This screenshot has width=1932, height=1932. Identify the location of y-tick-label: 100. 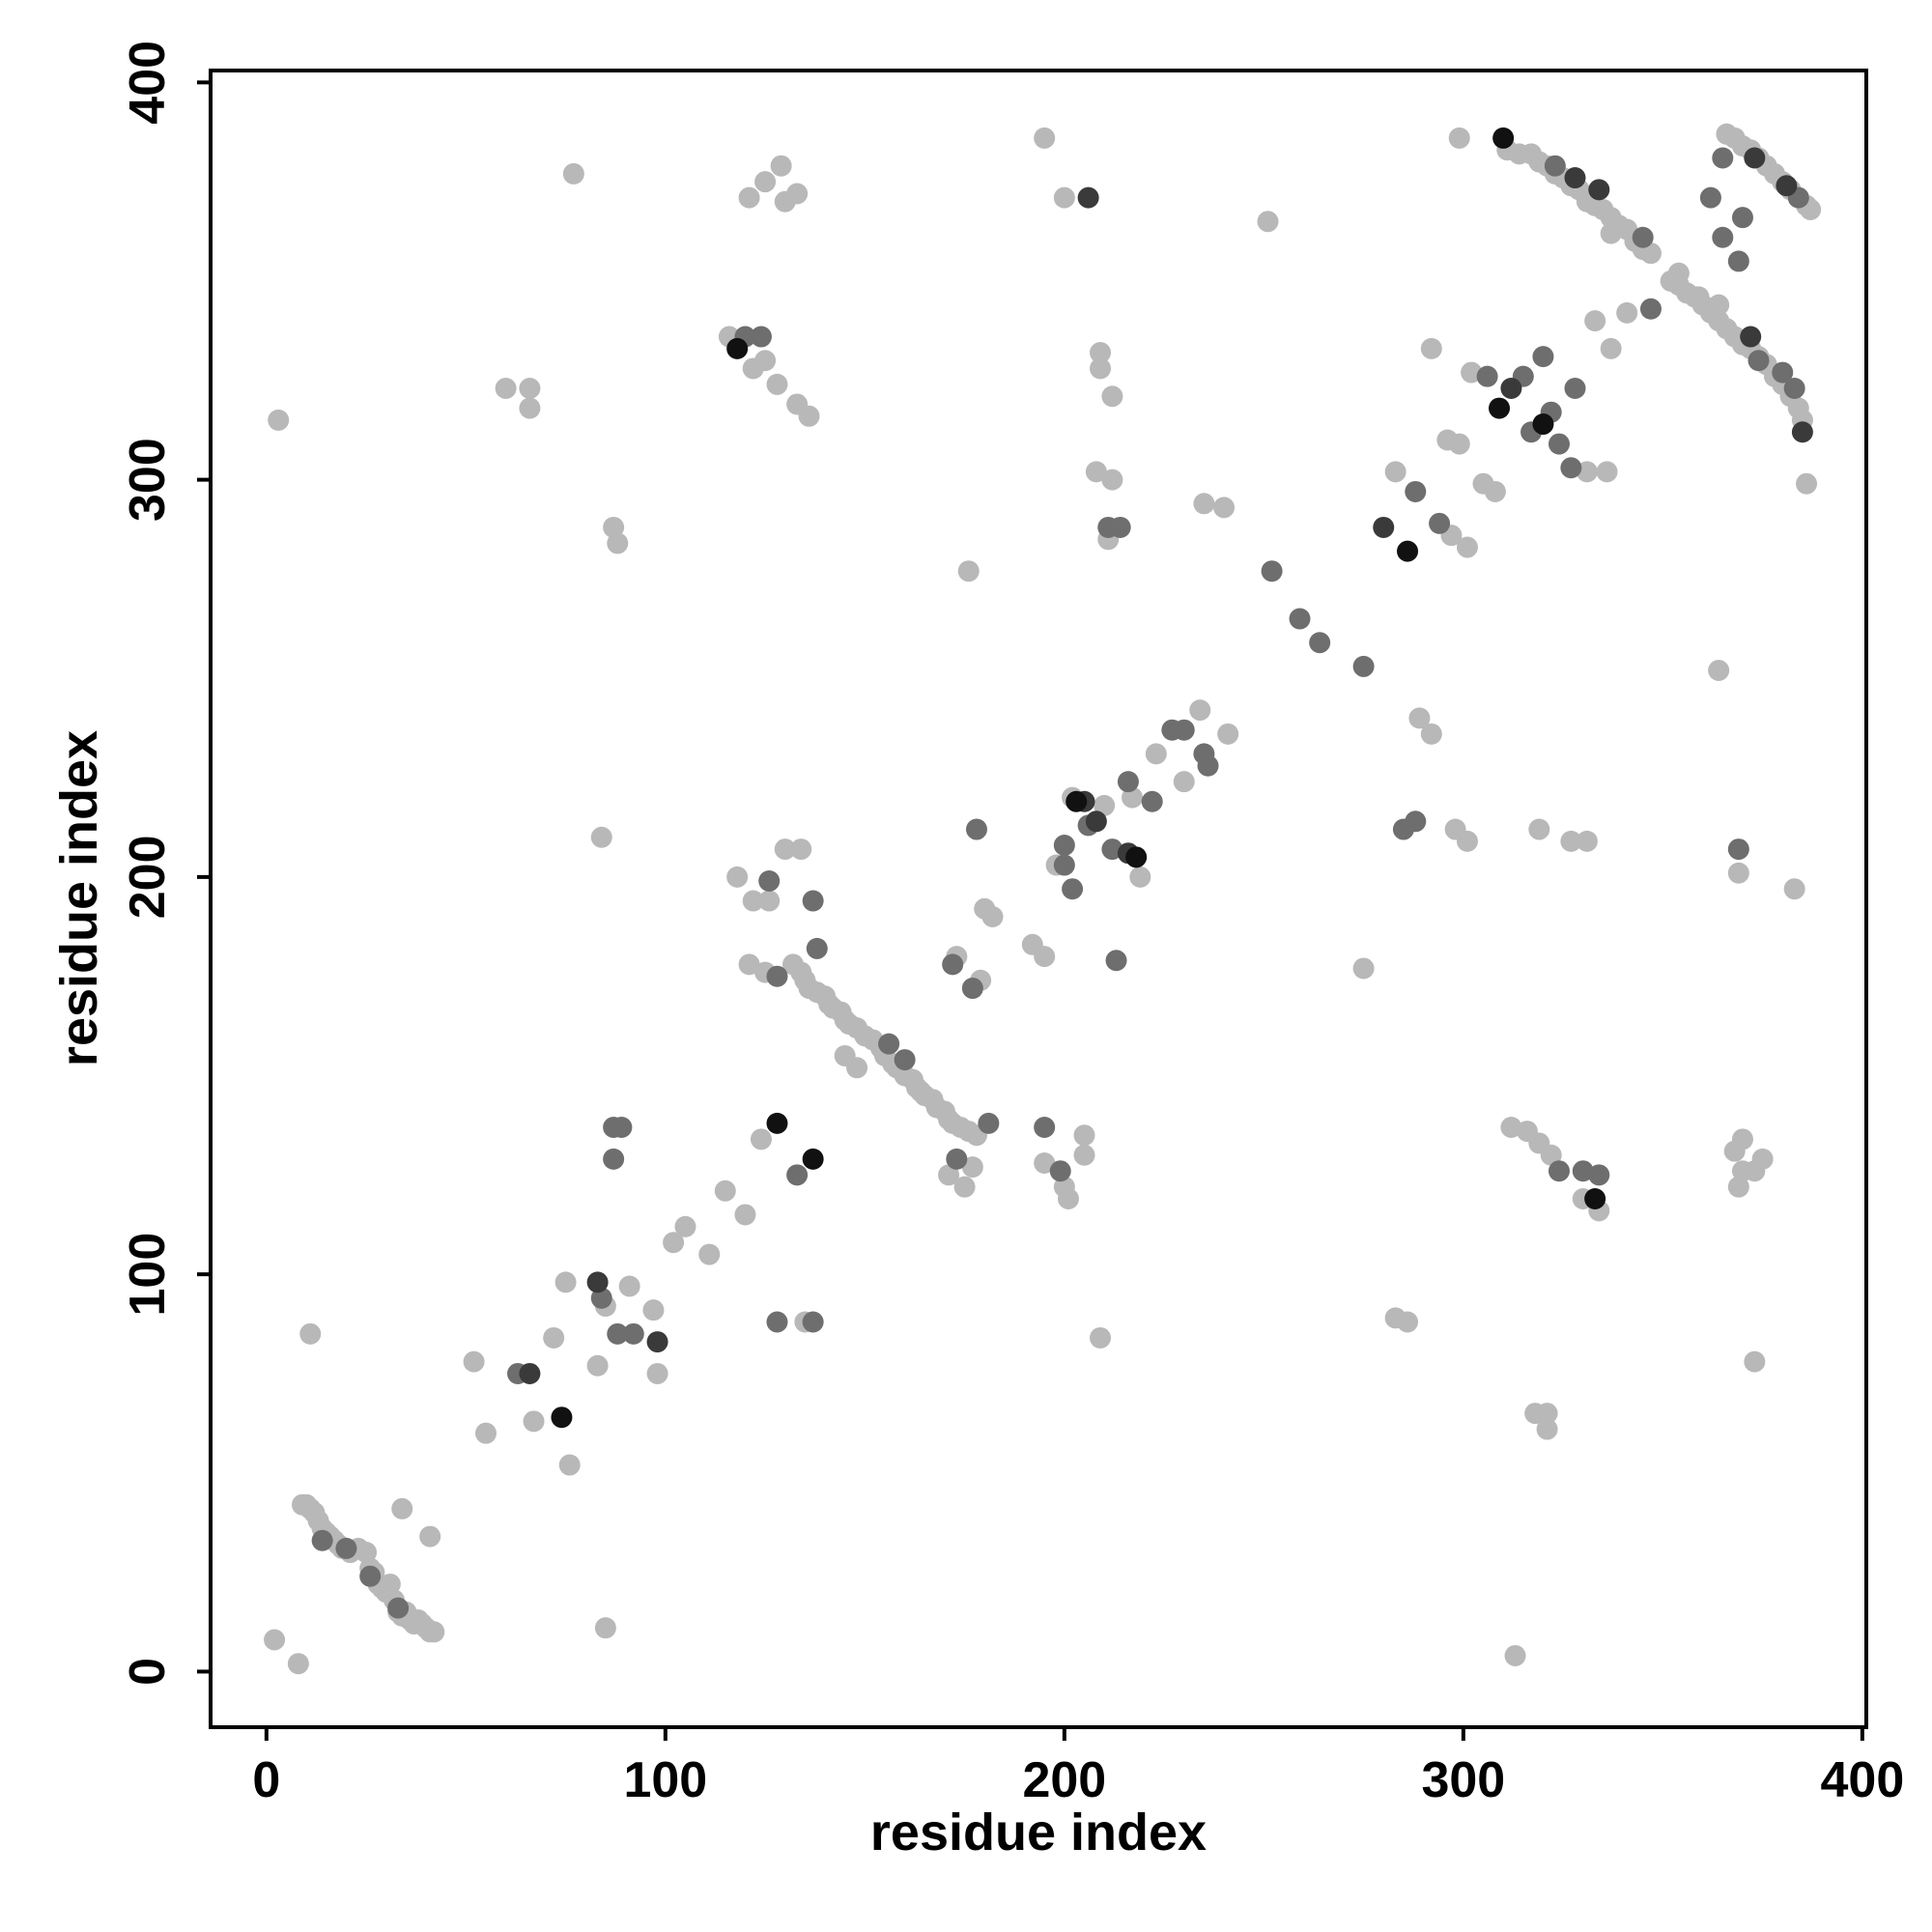
(148, 1275).